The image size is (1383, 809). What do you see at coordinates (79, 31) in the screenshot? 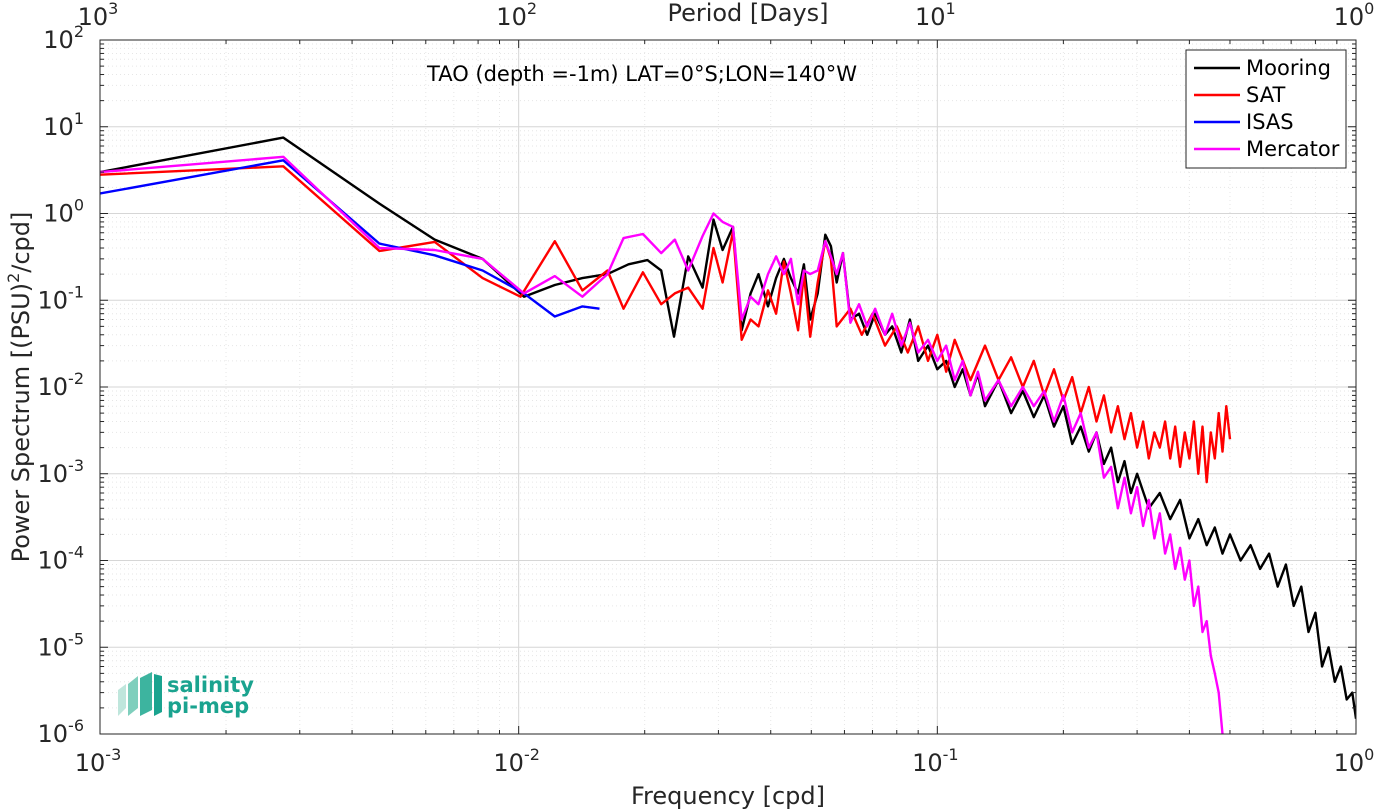
I see `y-tick-label-exp: 2` at bounding box center [79, 31].